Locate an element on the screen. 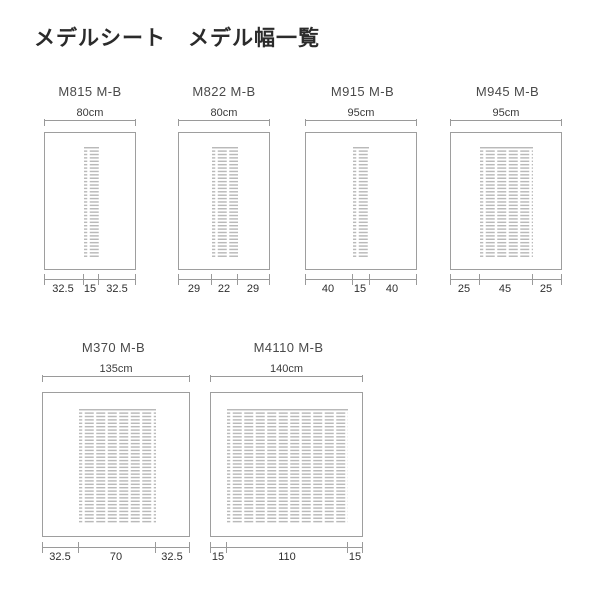 The height and width of the screenshot is (600, 600). overall-width-label: 140cm is located at coordinates (286, 369).